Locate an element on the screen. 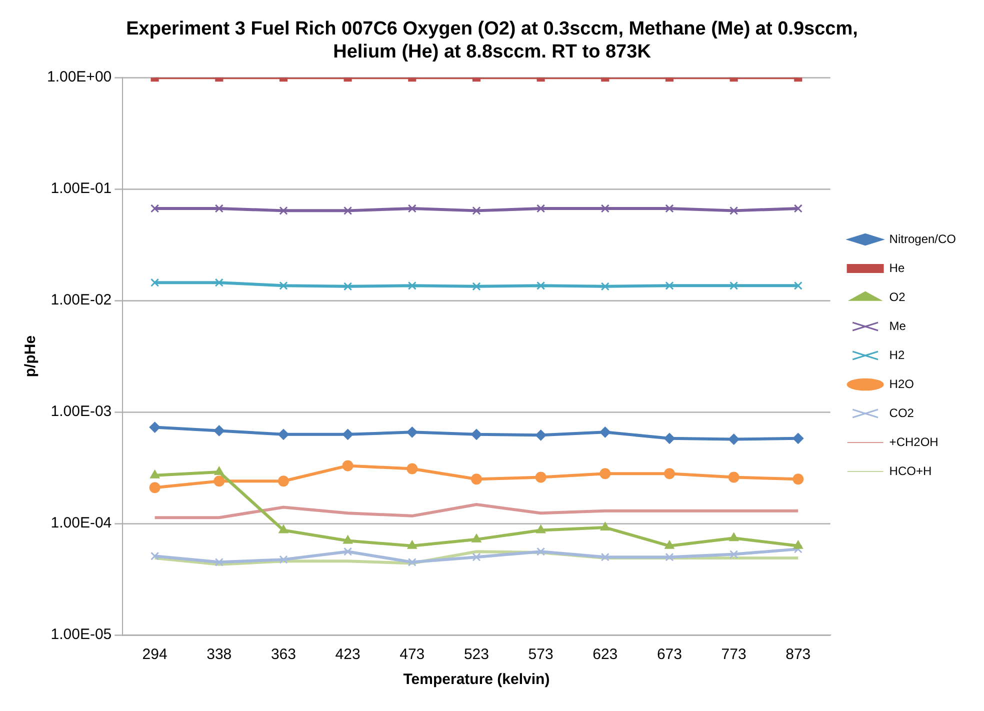 This screenshot has width=984, height=711. chart-title: Experiment 3 Fuel Rich 007C6 Oxygen (O2) at 0.3sccm, Methane (Me) at 0.9sccm, Helium (He) at 8.8sccm. RT to 873K is located at coordinates (492, 40).